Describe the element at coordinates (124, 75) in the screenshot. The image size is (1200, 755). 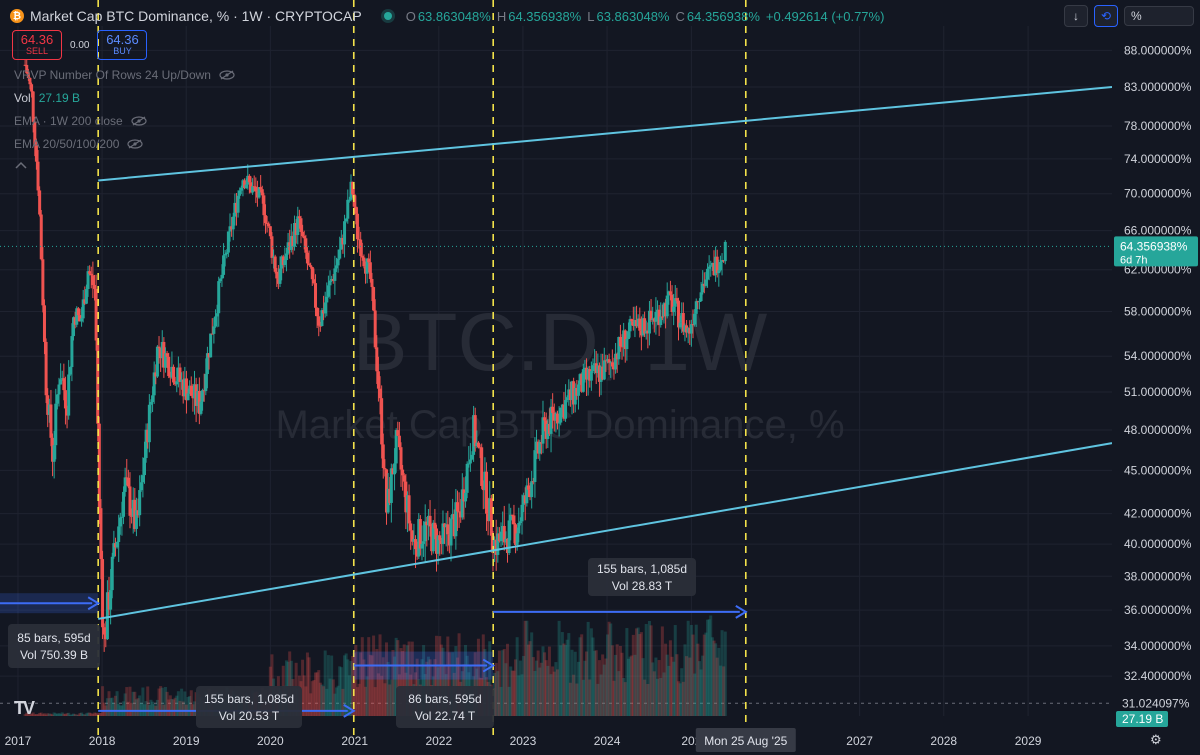
I see `indicator-vrvp: VRVP Number Of Rows 24 Up/Down` at that location.